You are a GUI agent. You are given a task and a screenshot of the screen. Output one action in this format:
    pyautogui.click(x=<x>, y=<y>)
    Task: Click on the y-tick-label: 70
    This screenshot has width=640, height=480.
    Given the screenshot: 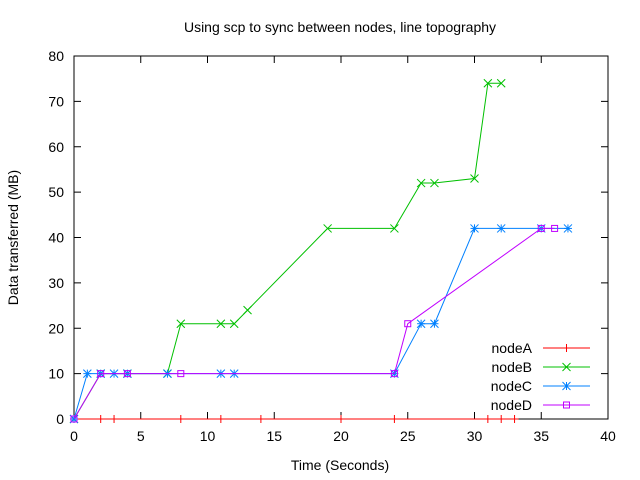 What is the action you would take?
    pyautogui.click(x=56, y=101)
    